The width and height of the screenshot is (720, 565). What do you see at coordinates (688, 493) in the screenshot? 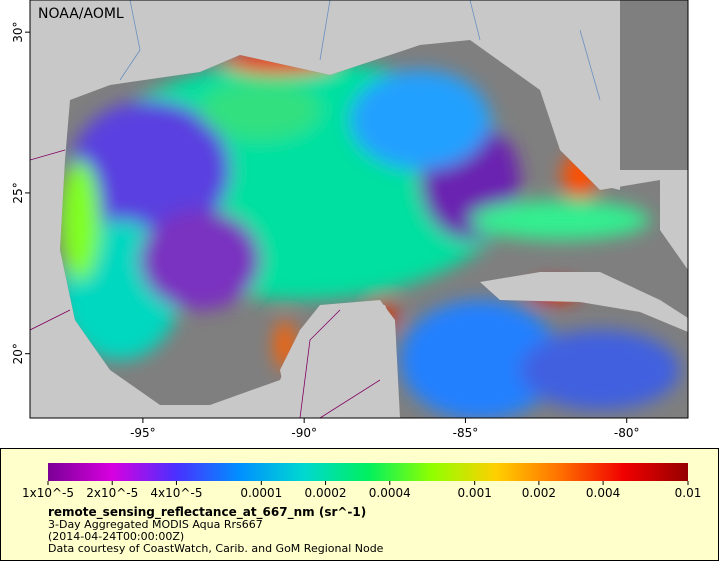
I see `colorbar-tick-label: 0.01` at bounding box center [688, 493].